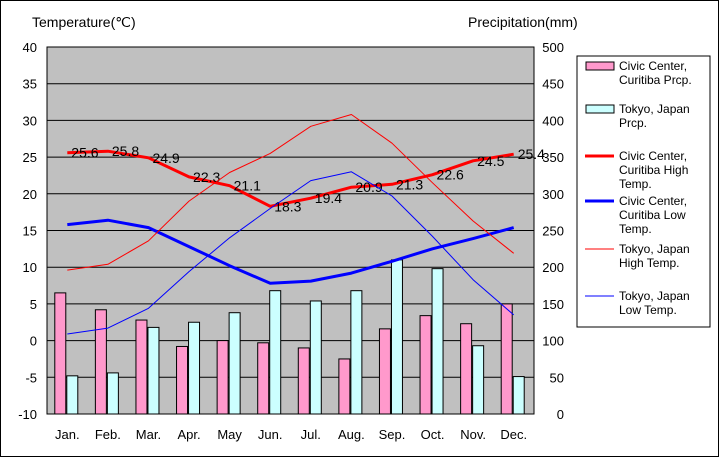 The image size is (720, 465). What do you see at coordinates (557, 377) in the screenshot?
I see `y-right-tick-label: 50` at bounding box center [557, 377].